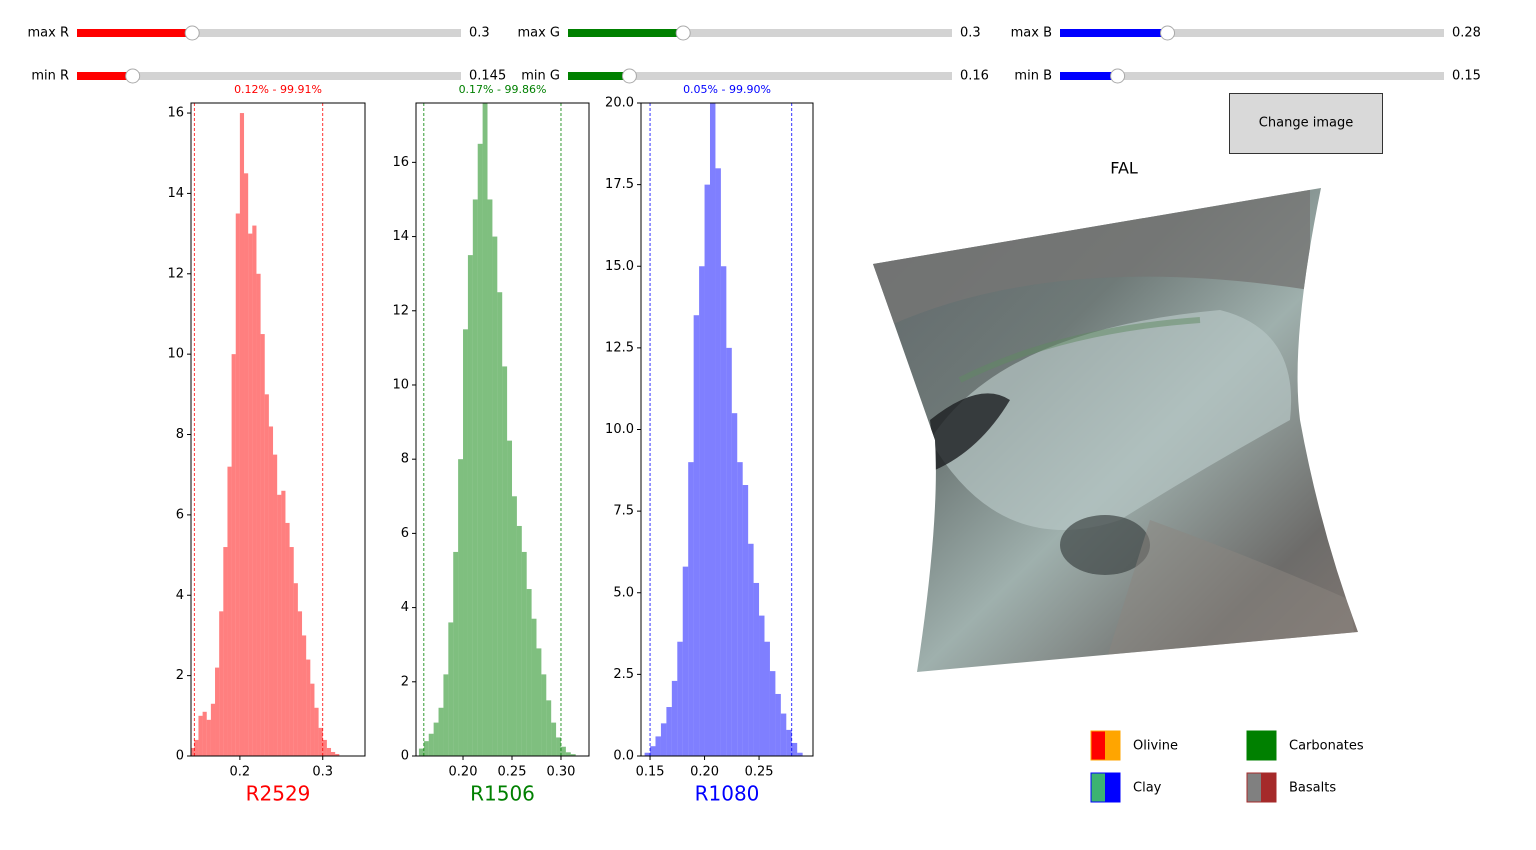 The height and width of the screenshot is (850, 1536). Describe the element at coordinates (704, 772) in the screenshot. I see `x-tick-label: 0.20` at that location.